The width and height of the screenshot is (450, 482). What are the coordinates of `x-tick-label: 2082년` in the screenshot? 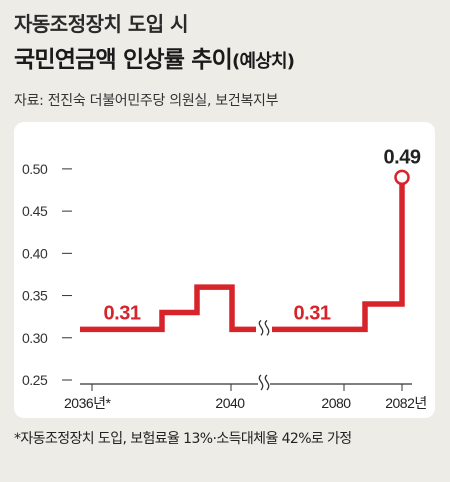 It's located at (406, 403).